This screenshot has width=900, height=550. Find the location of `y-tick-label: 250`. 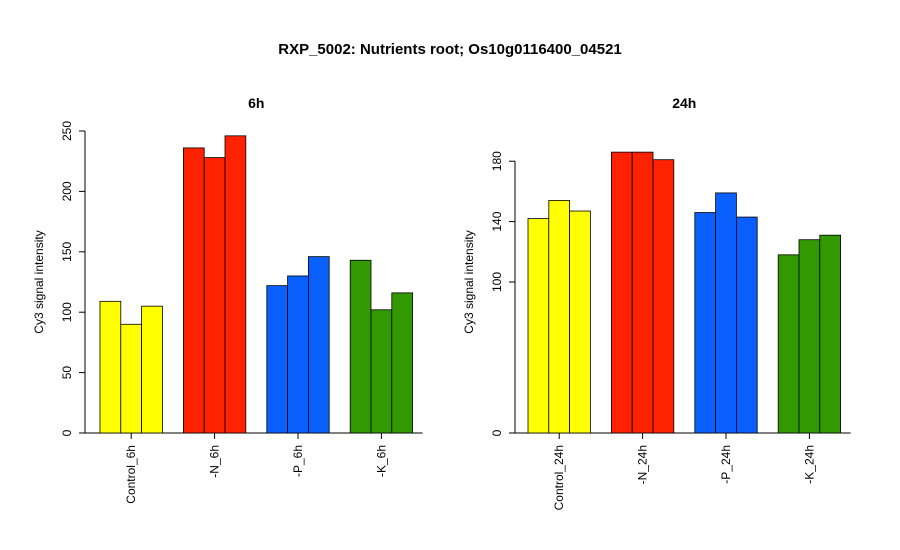

y-tick-label: 250 is located at coordinates (67, 131).